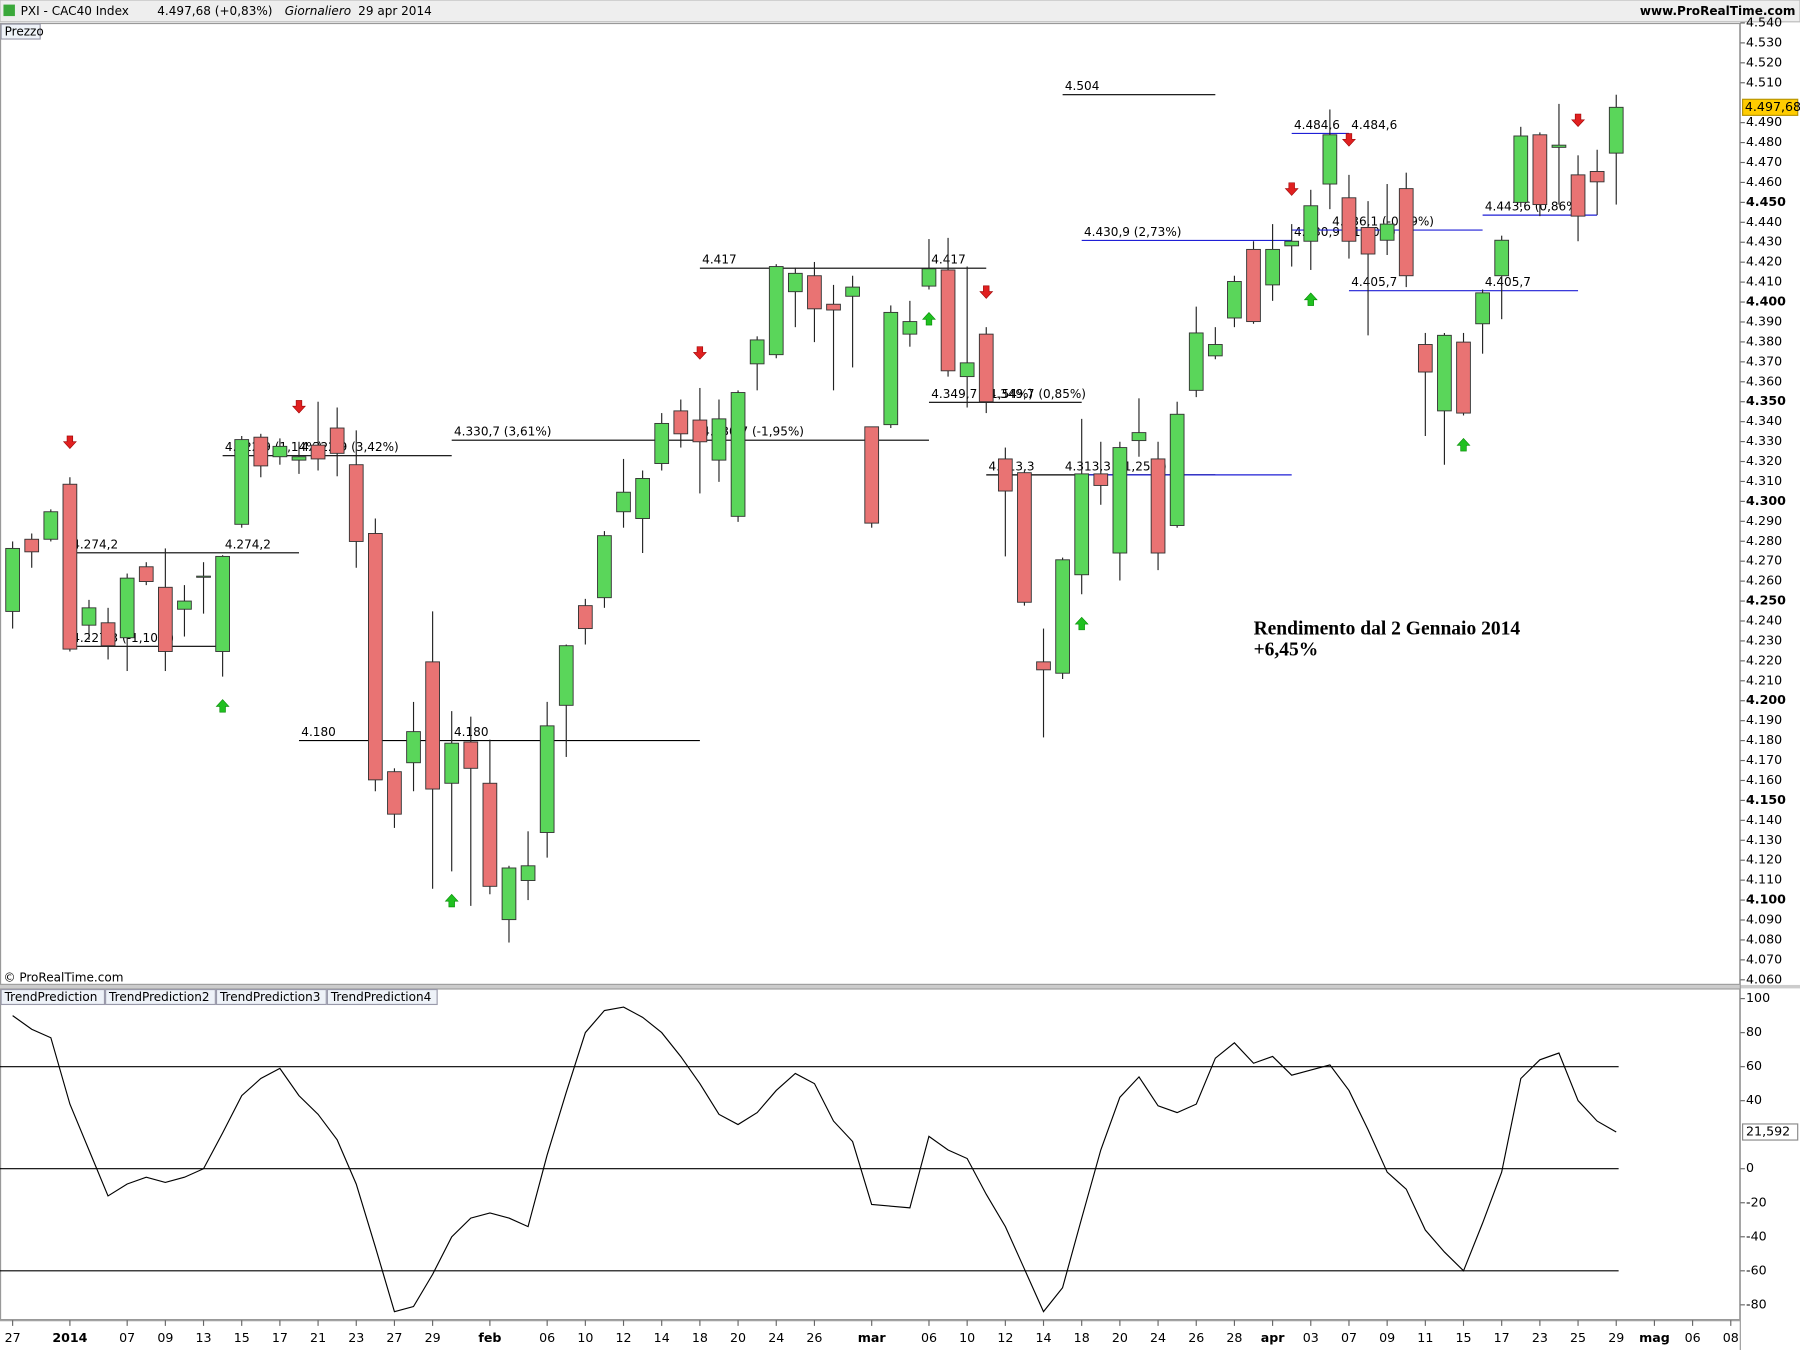  I want to click on level-label: 4.504, so click(1082, 86).